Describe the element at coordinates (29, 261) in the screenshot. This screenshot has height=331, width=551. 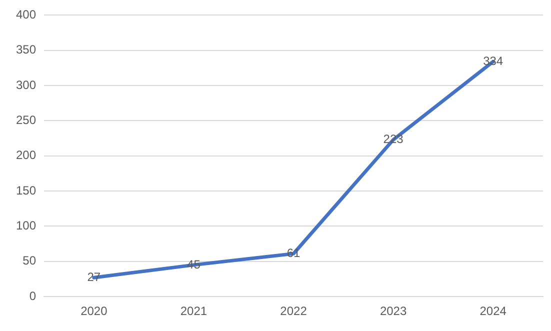
I see `y-tick-label: 50` at that location.